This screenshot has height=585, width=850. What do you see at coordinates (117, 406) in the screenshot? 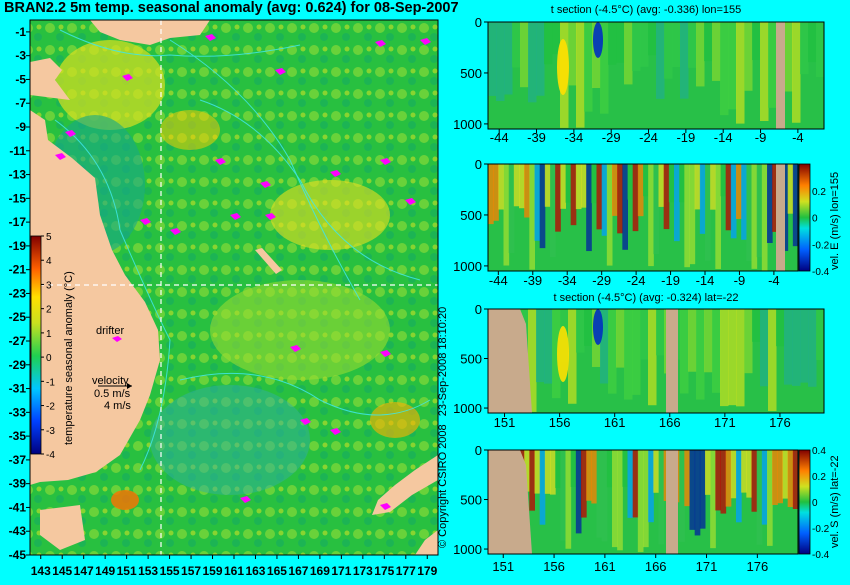
I see `velocity-scale-2: 4 m/s` at bounding box center [117, 406].